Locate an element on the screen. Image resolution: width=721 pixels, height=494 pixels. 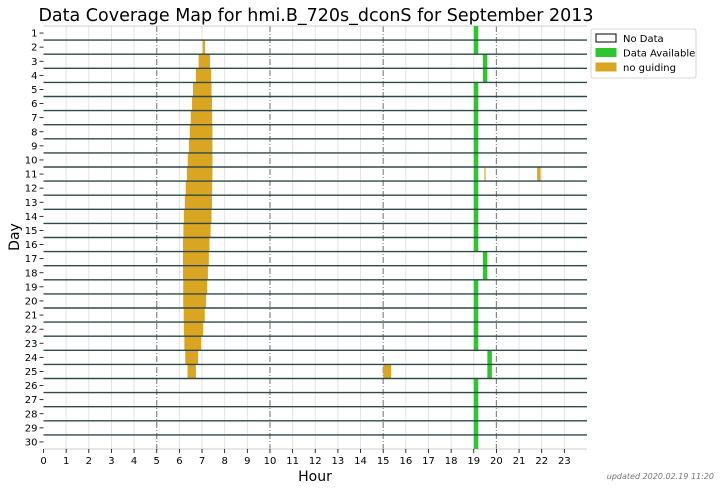
y-tick-label: 16 is located at coordinates (31, 245).